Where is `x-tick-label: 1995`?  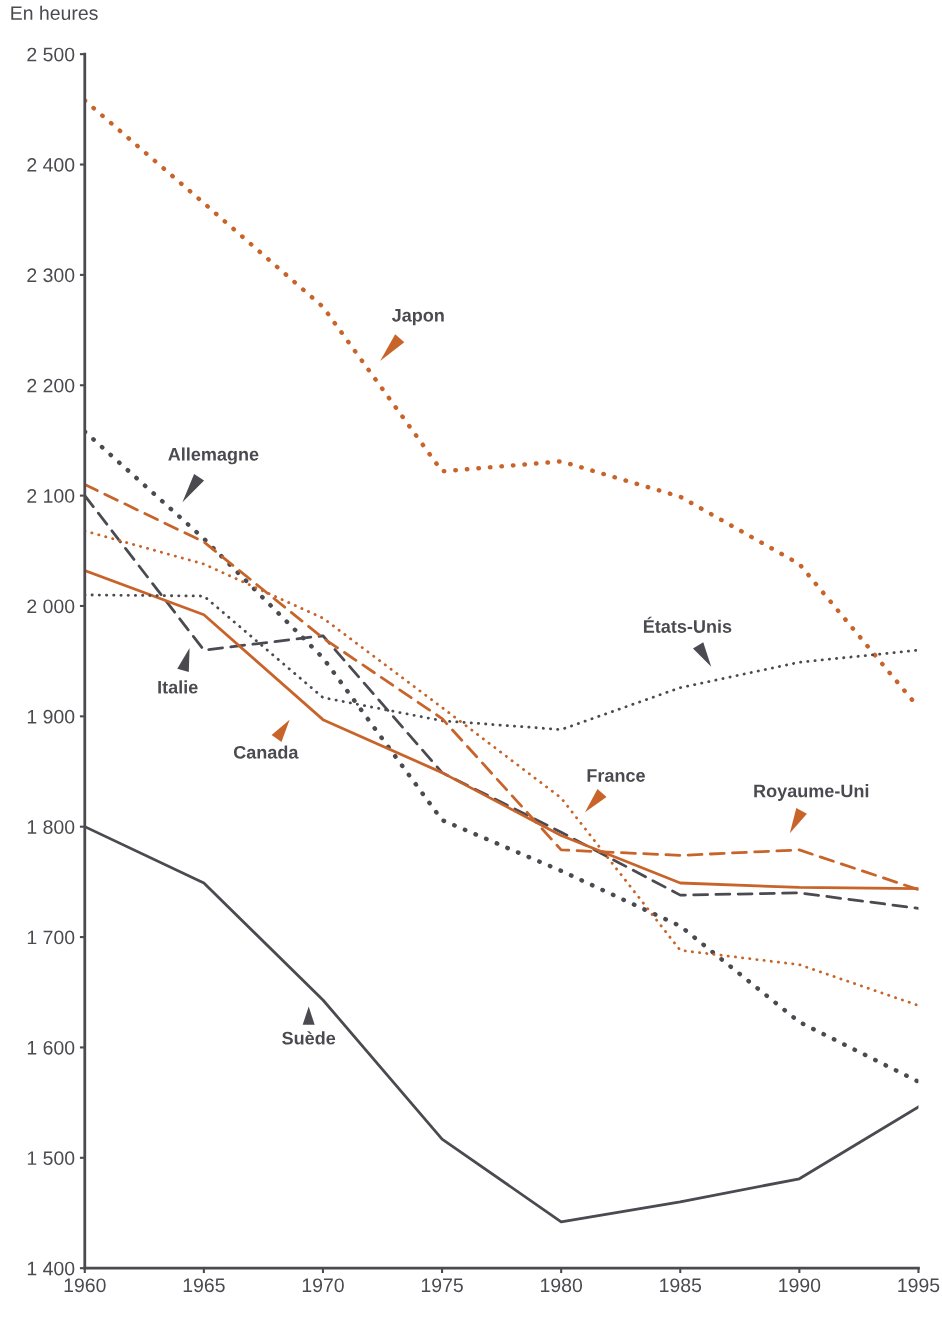 x-tick-label: 1995 is located at coordinates (919, 1285).